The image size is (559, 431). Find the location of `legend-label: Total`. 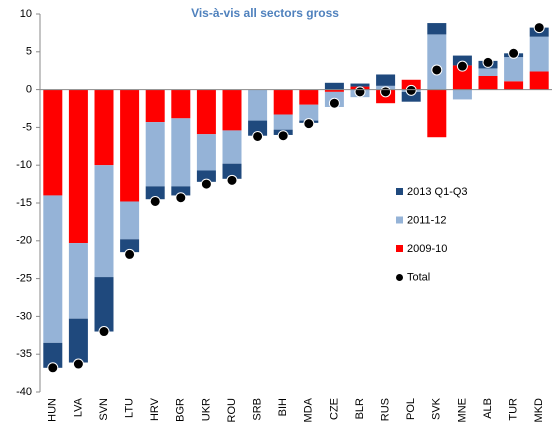

legend-label: Total is located at coordinates (418, 277).